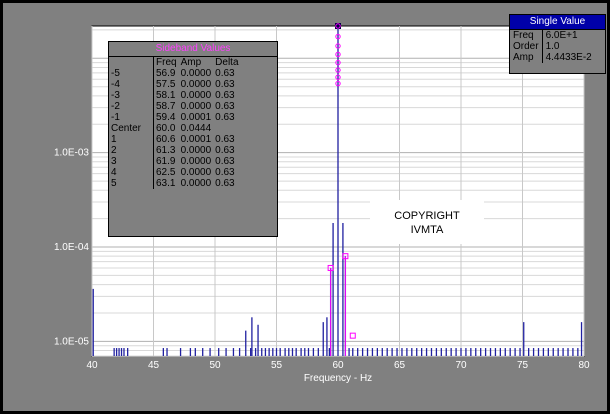 The height and width of the screenshot is (414, 610). Describe the element at coordinates (427, 216) in the screenshot. I see `copyright-line-1: COPYRIGHT` at that location.